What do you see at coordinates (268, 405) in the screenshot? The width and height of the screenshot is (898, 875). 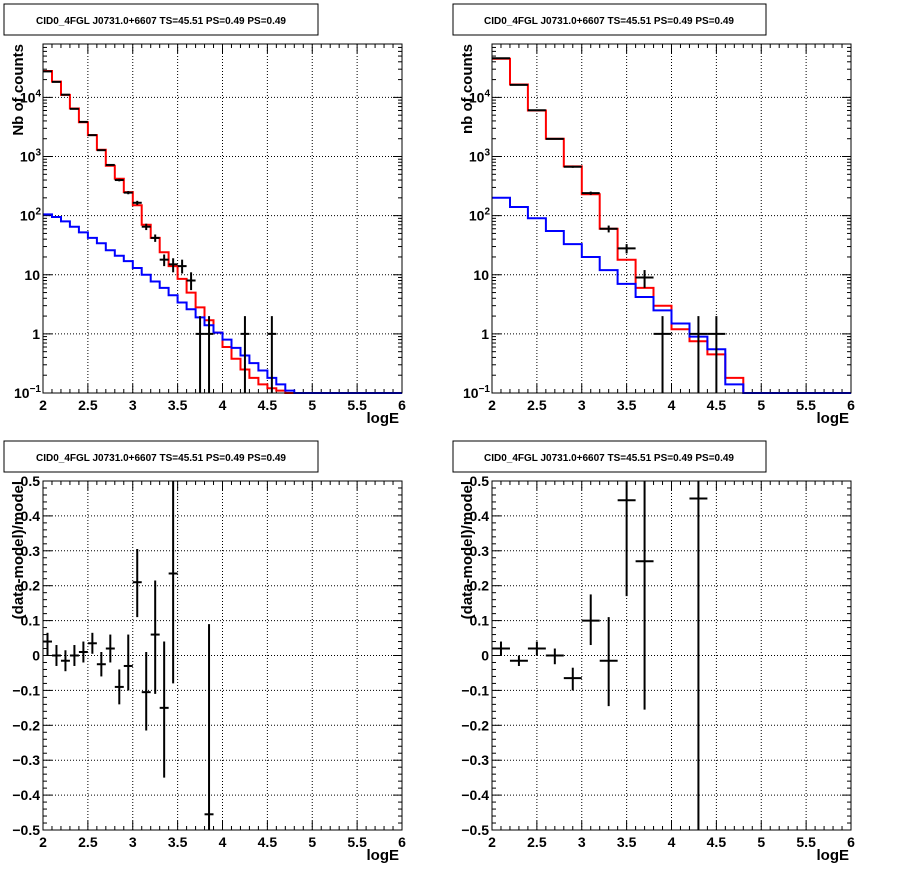 I see `x-tick-label-top-left-5: 4.5` at bounding box center [268, 405].